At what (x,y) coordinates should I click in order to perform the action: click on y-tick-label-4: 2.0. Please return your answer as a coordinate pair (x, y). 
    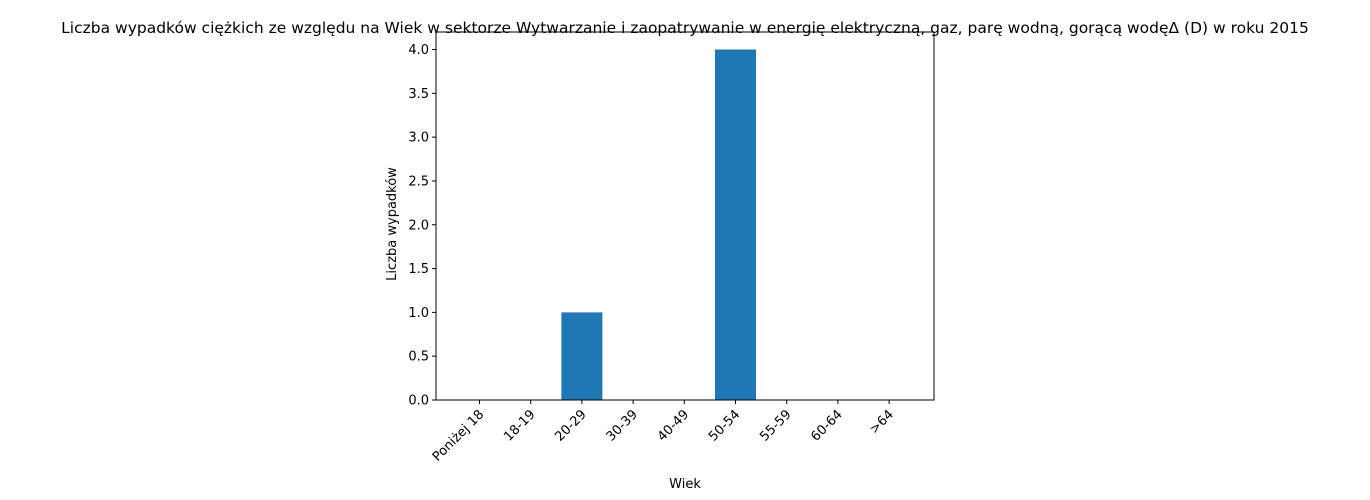
    Looking at the image, I should click on (418, 225).